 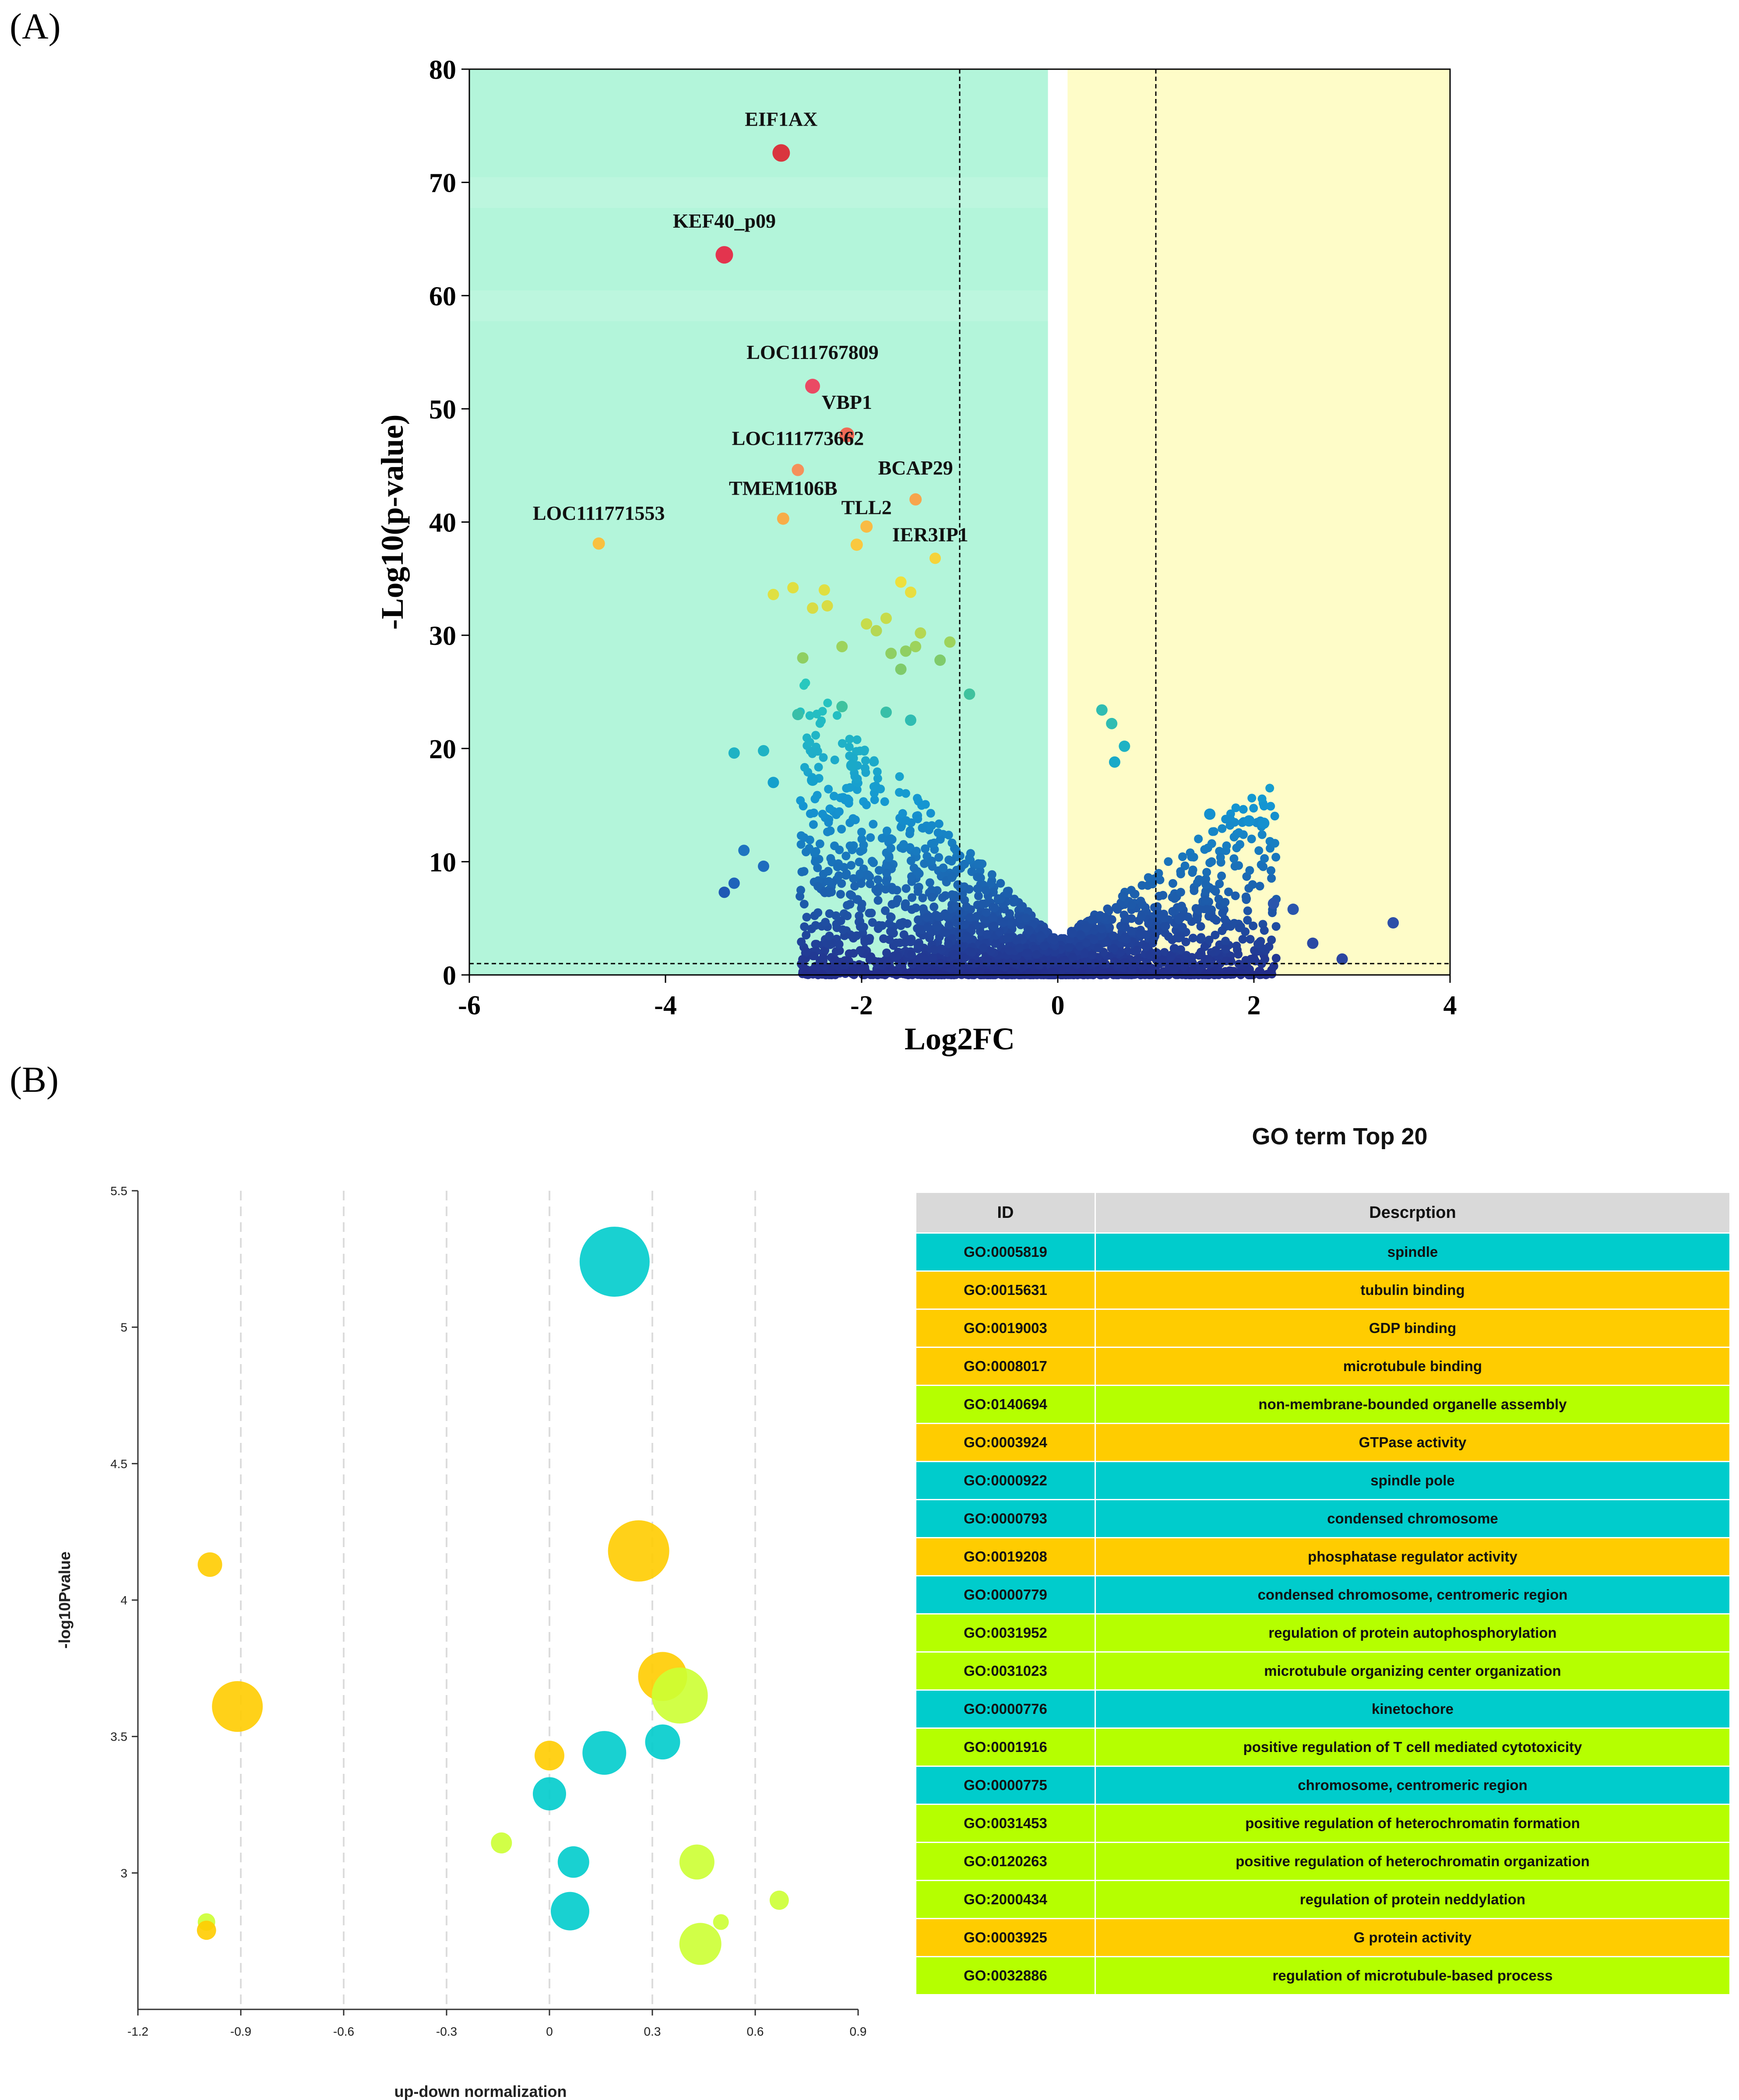 I want to click on gene-label: EIF1AX, so click(x=781, y=119).